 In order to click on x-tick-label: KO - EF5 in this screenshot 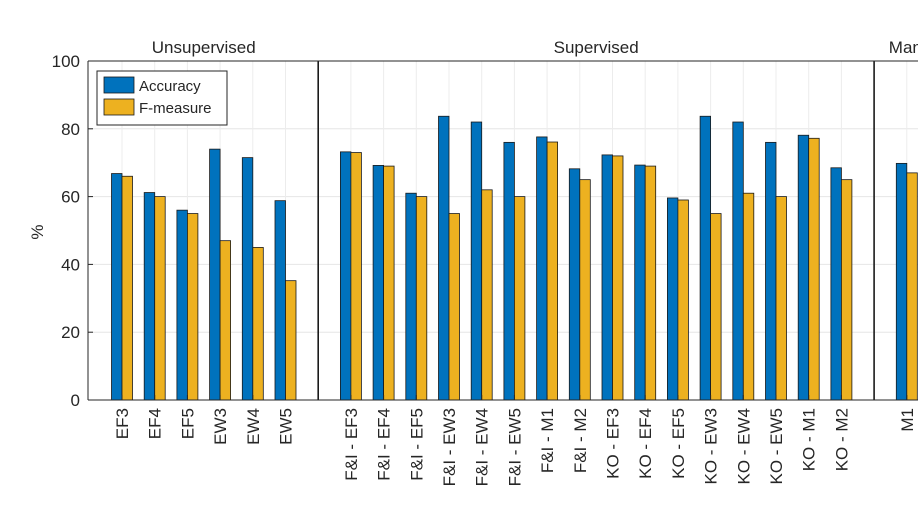, I will do `click(678, 443)`.